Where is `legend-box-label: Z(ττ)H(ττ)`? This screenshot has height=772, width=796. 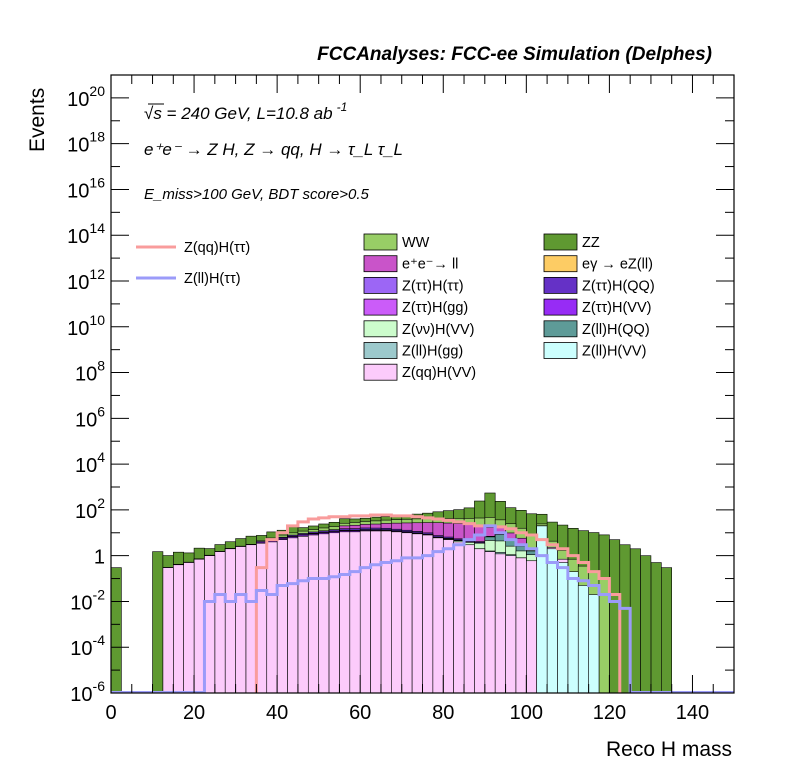
legend-box-label: Z(ττ)H(ττ) is located at coordinates (433, 286).